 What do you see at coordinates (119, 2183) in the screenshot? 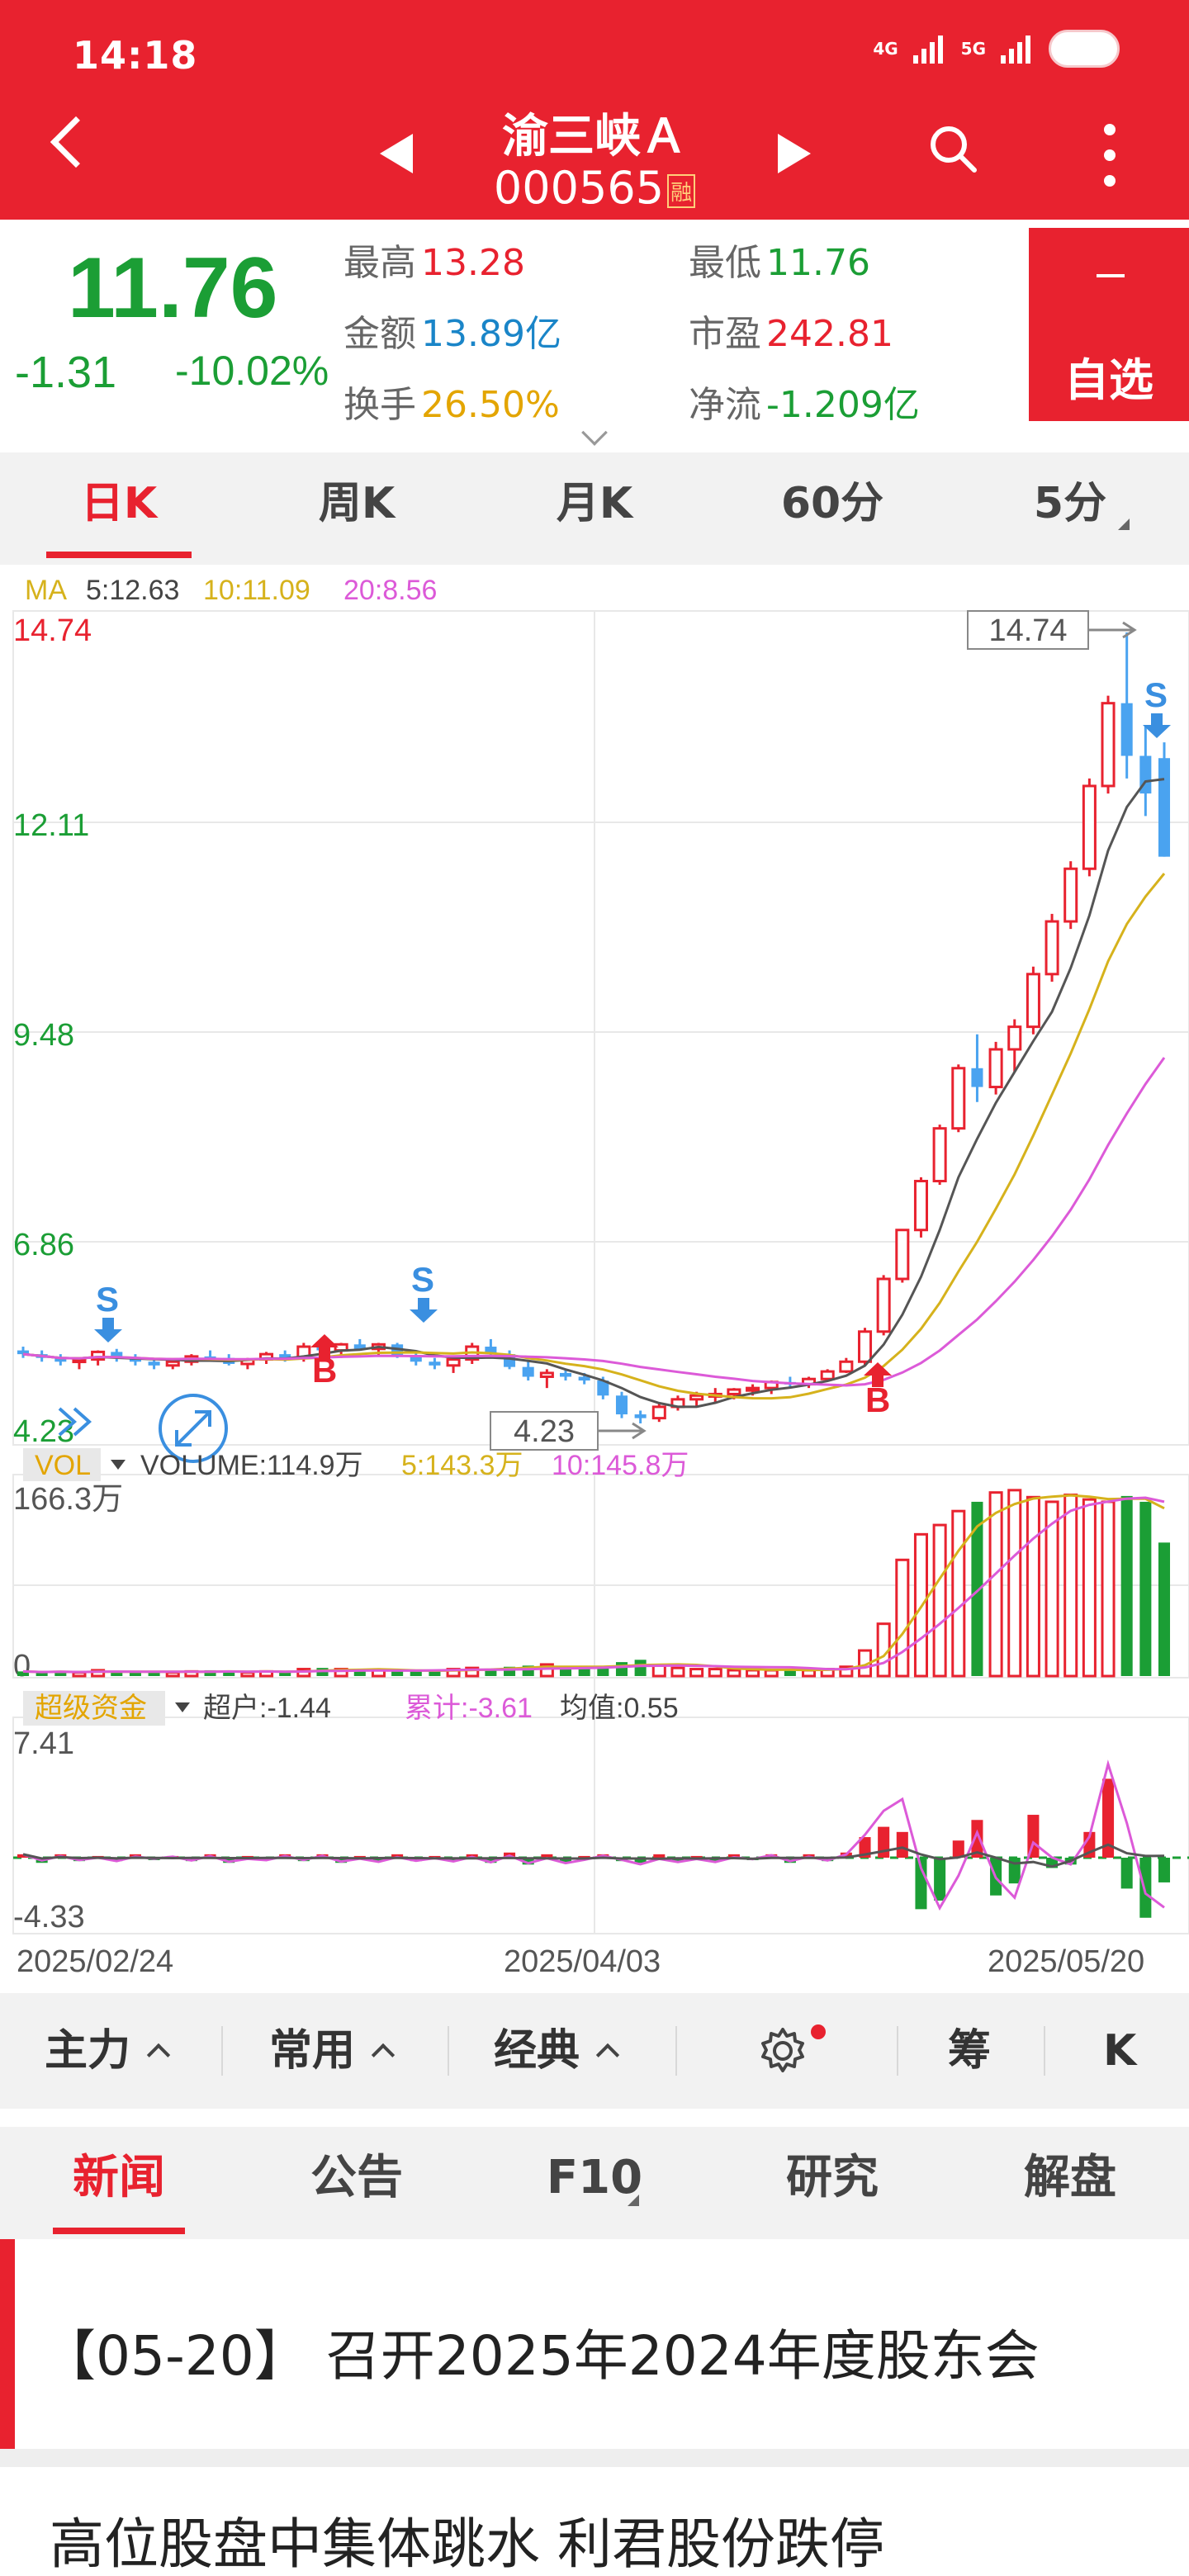
I see `tab-news: 新闻` at bounding box center [119, 2183].